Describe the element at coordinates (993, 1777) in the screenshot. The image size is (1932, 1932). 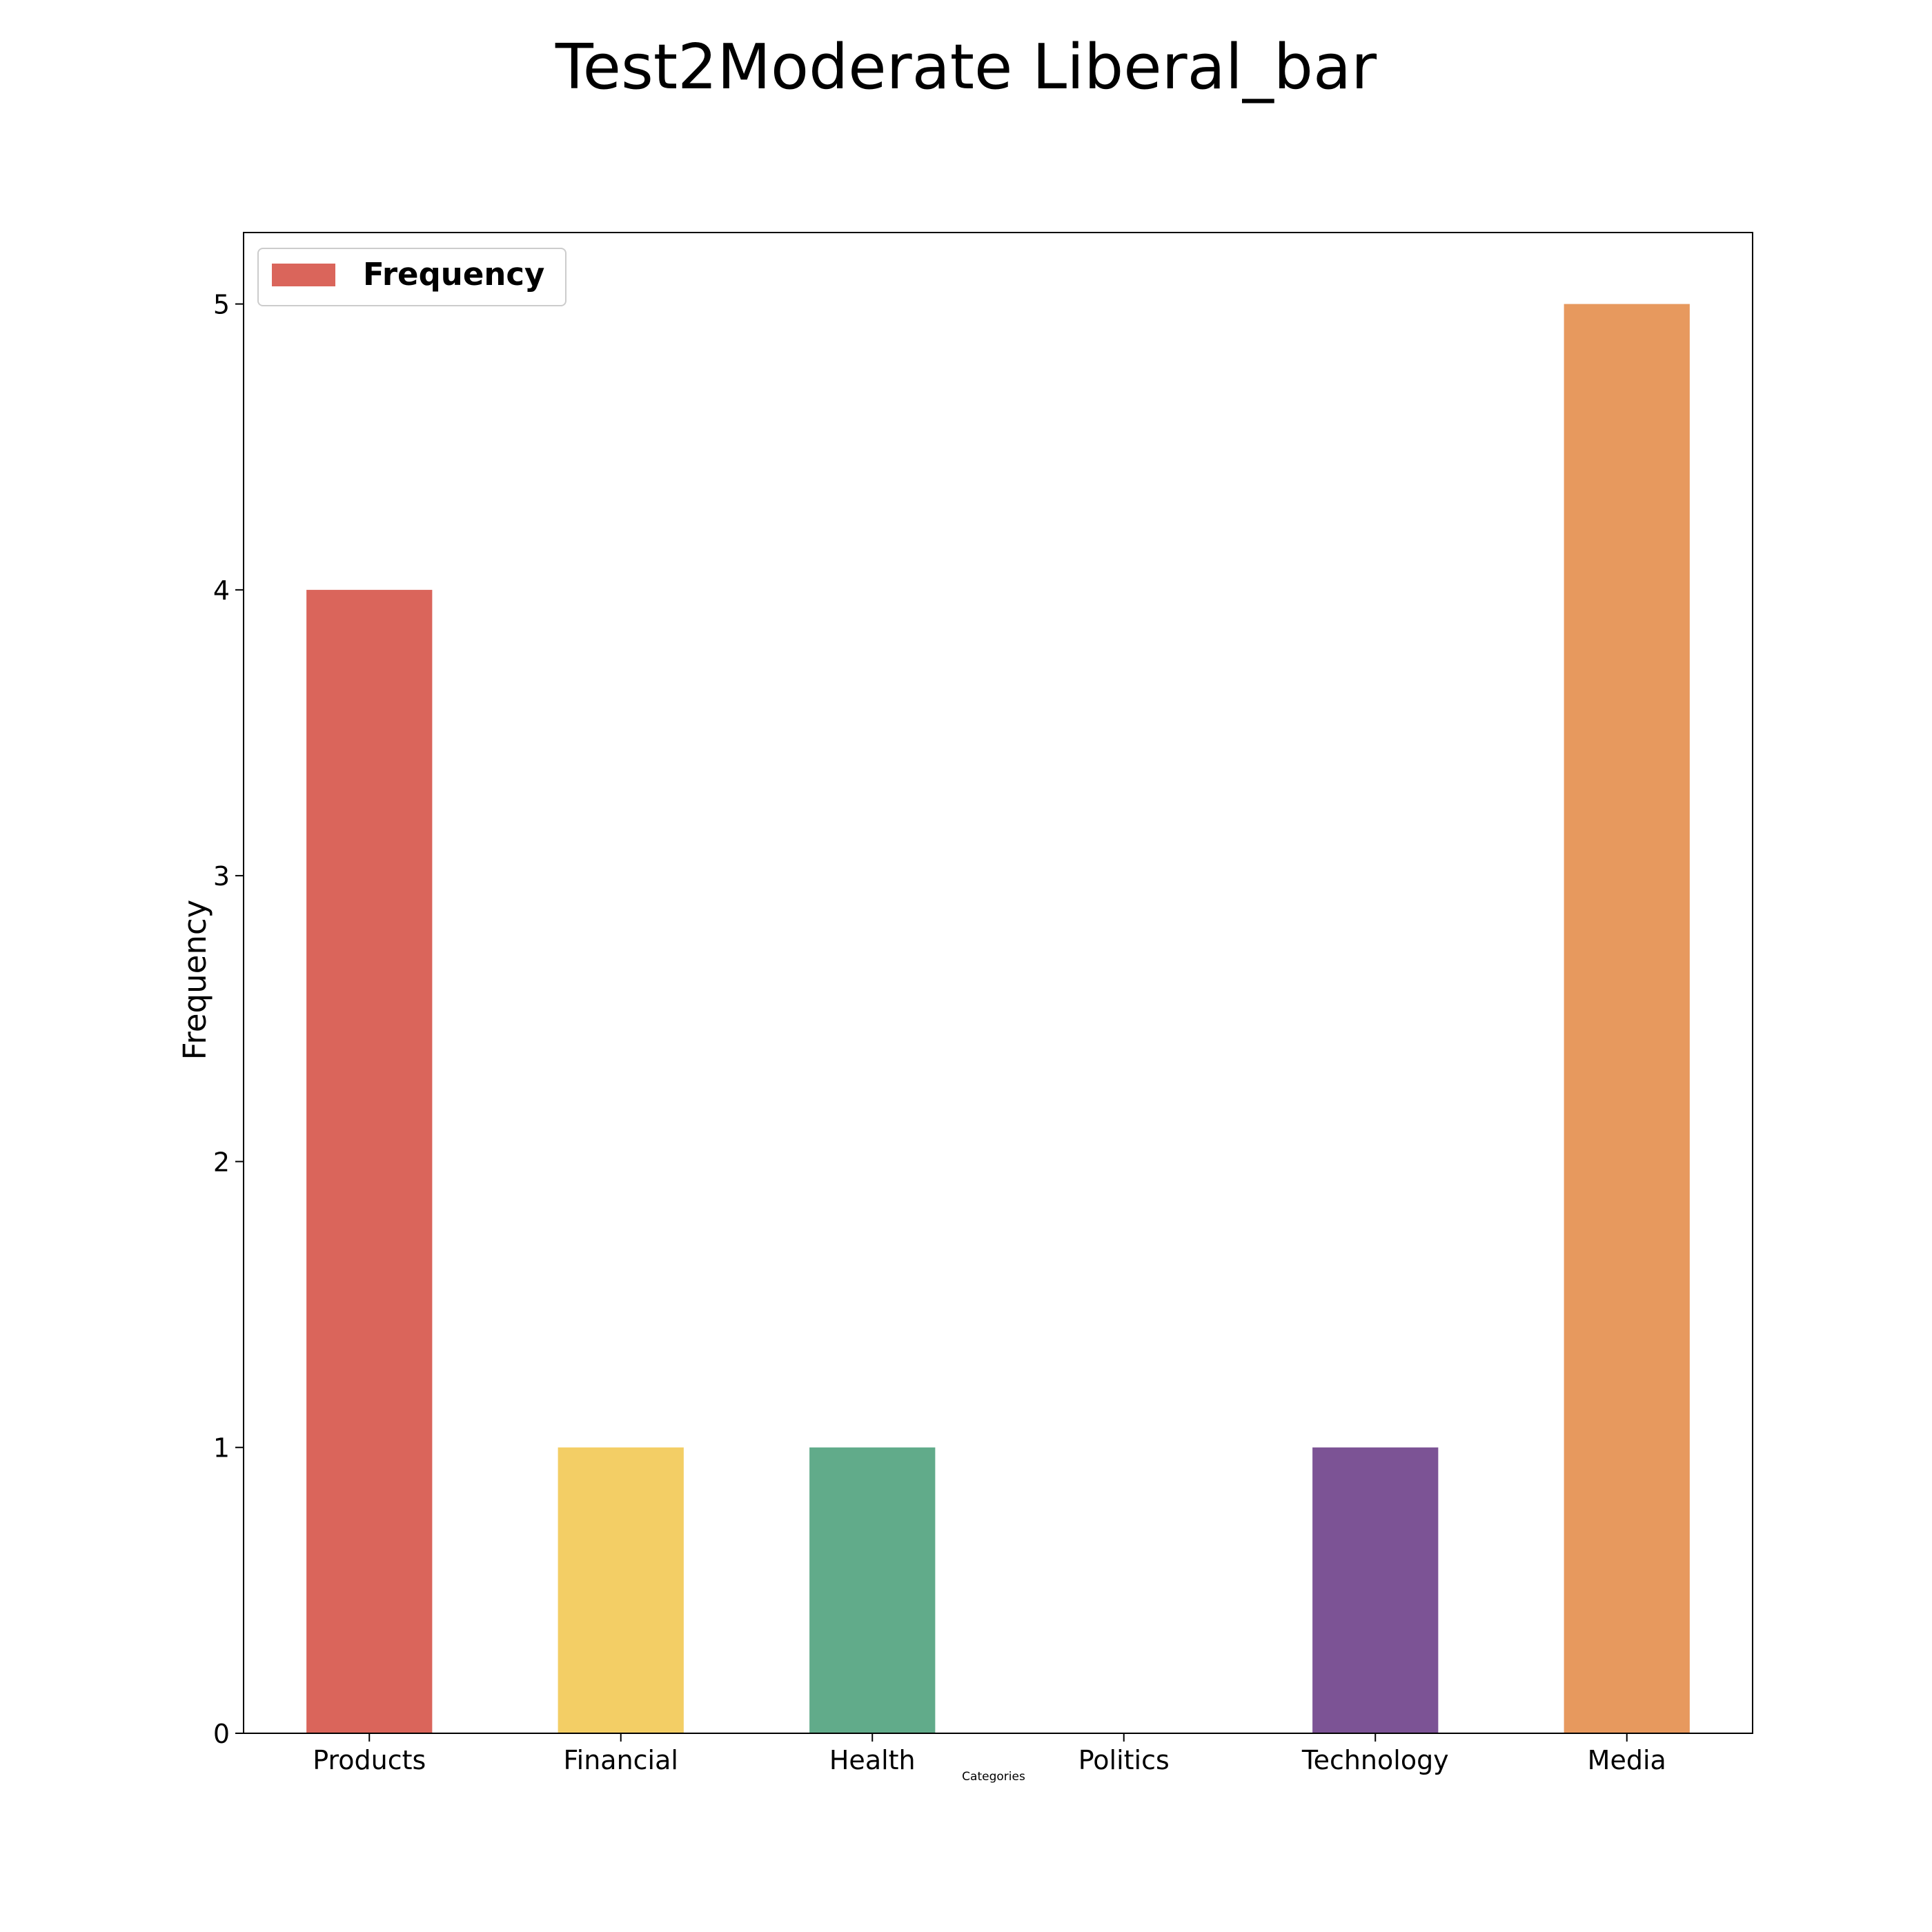
I see `x-axis-label: Categories` at that location.